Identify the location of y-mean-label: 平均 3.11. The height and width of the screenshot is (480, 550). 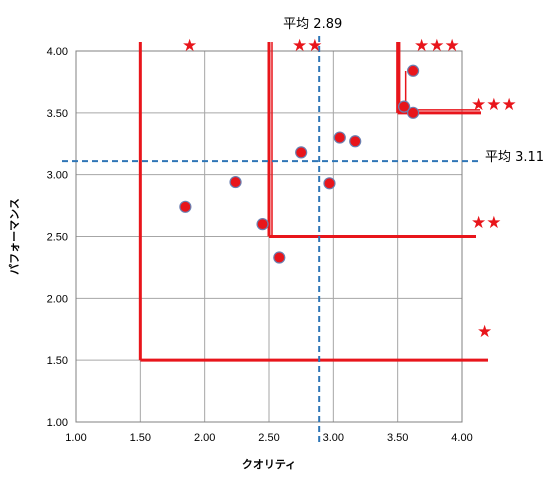
(514, 157).